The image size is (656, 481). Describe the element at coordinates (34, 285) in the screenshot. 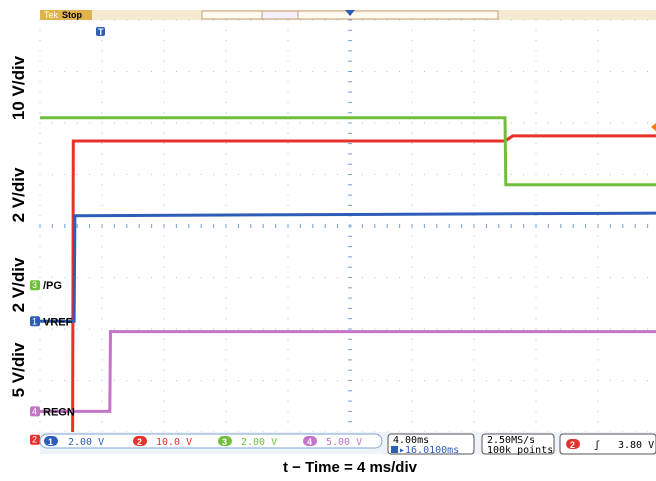

I see `channel-marker-number: 3` at that location.